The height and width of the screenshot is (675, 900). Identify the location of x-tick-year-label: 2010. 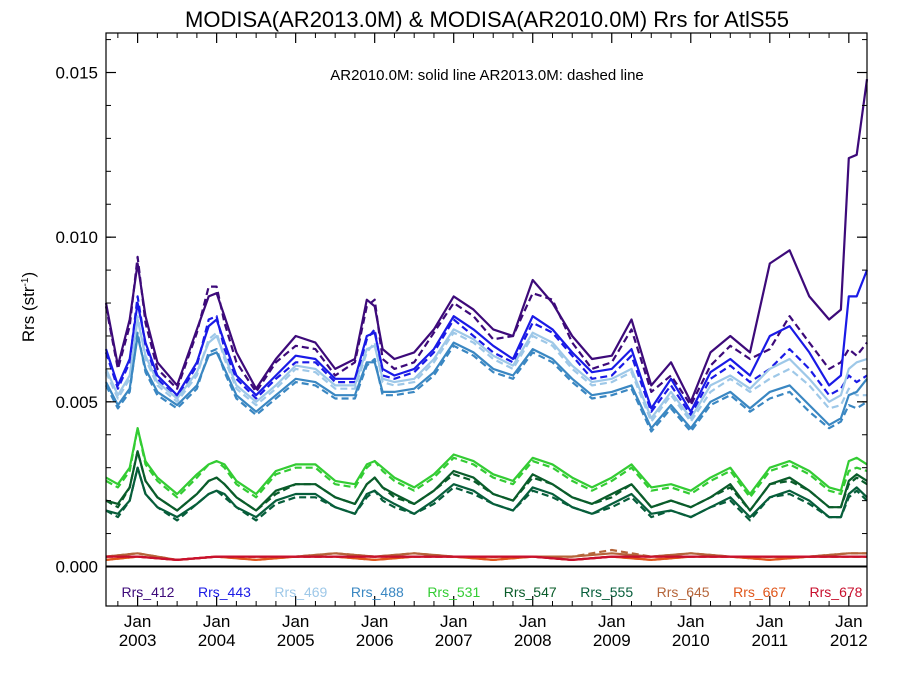
(691, 640).